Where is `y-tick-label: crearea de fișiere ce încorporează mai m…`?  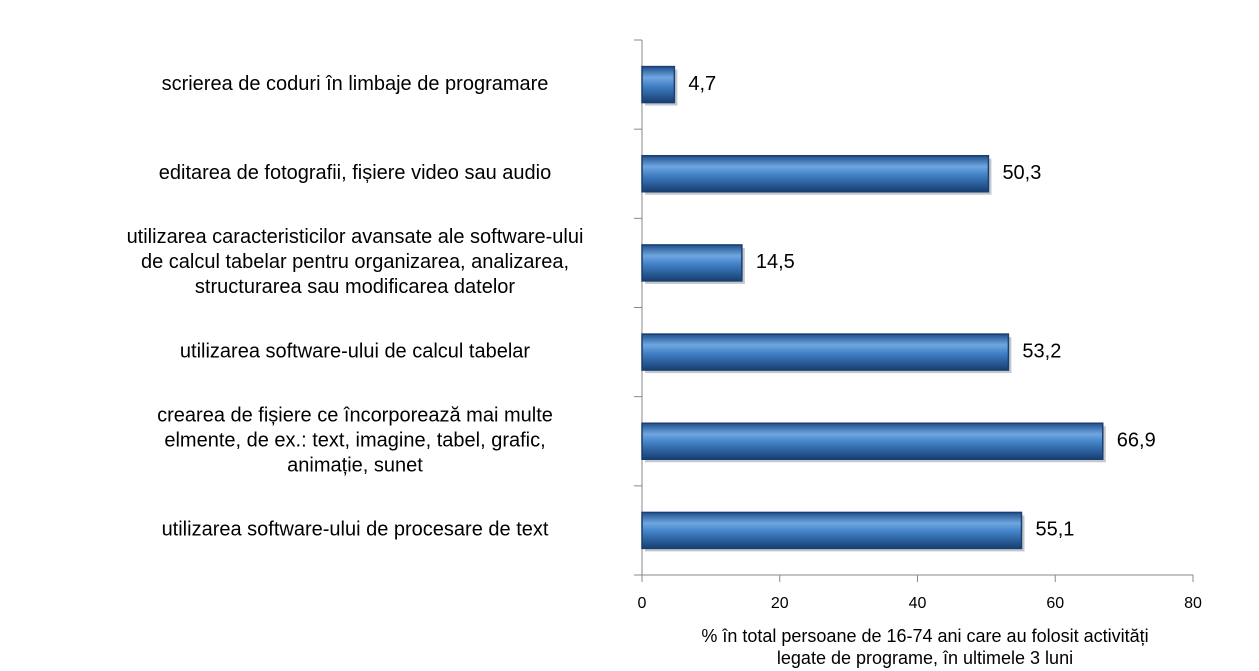
y-tick-label: crearea de fișiere ce încorporează mai m… is located at coordinates (355, 441).